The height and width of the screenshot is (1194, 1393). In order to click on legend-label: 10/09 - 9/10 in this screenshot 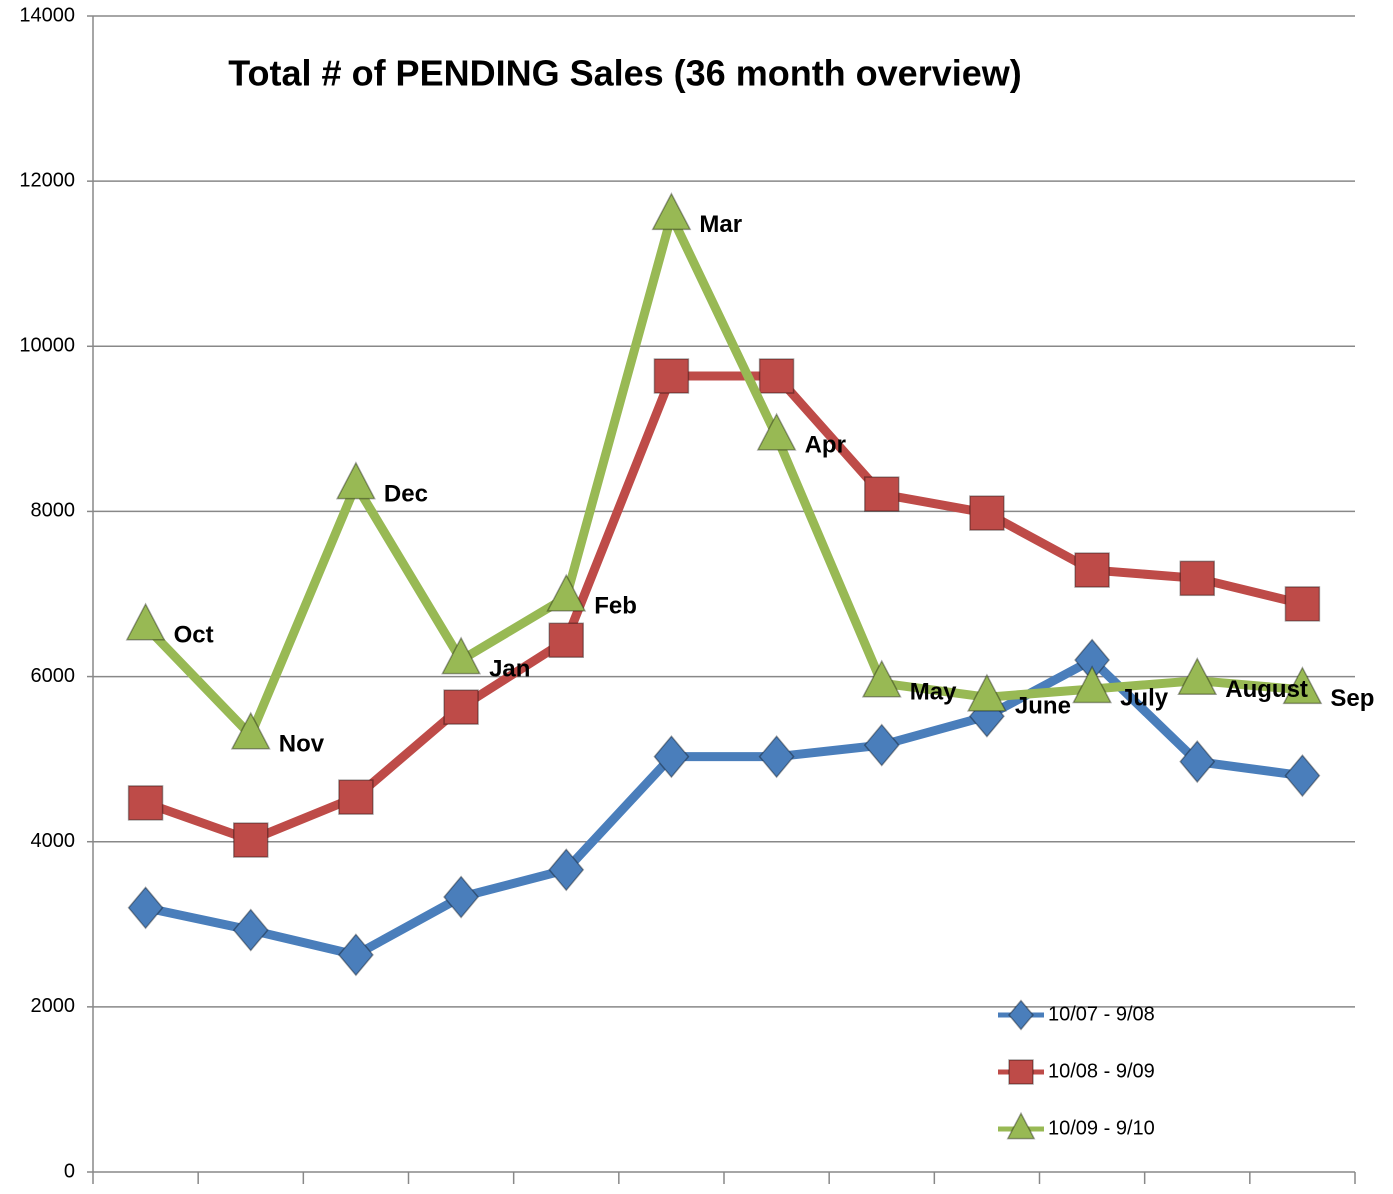, I will do `click(1101, 1128)`.